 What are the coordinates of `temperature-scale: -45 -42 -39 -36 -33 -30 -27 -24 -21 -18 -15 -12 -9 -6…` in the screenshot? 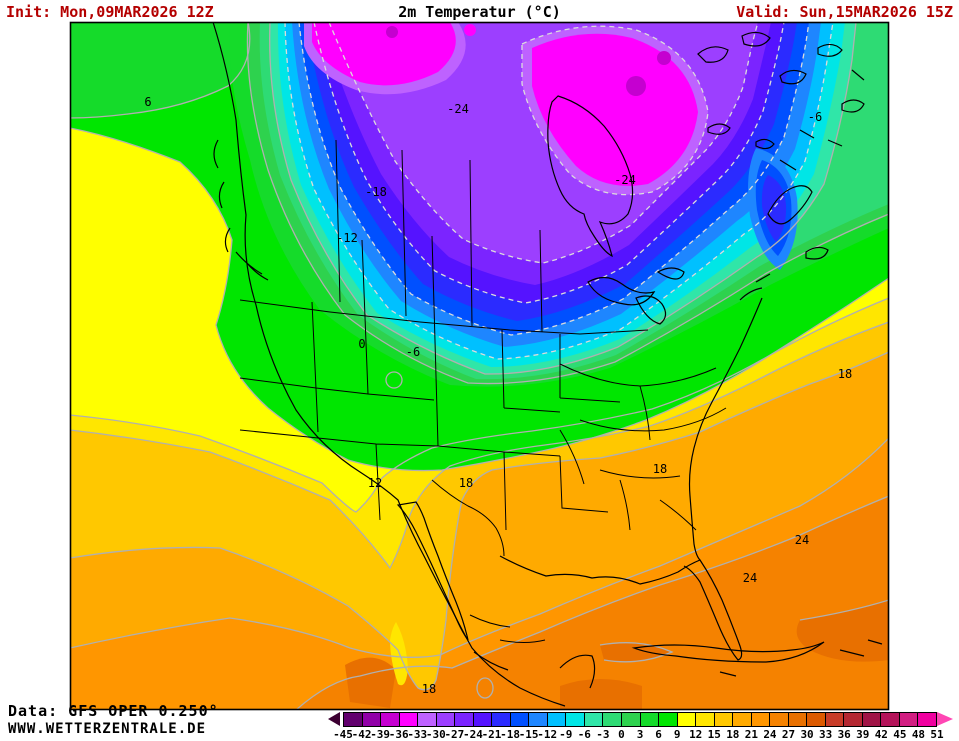 It's located at (642, 726).